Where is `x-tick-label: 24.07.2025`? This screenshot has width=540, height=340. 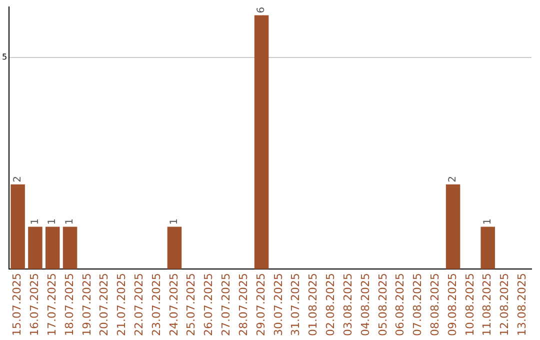 x-tick-label: 24.07.2025 is located at coordinates (173, 304).